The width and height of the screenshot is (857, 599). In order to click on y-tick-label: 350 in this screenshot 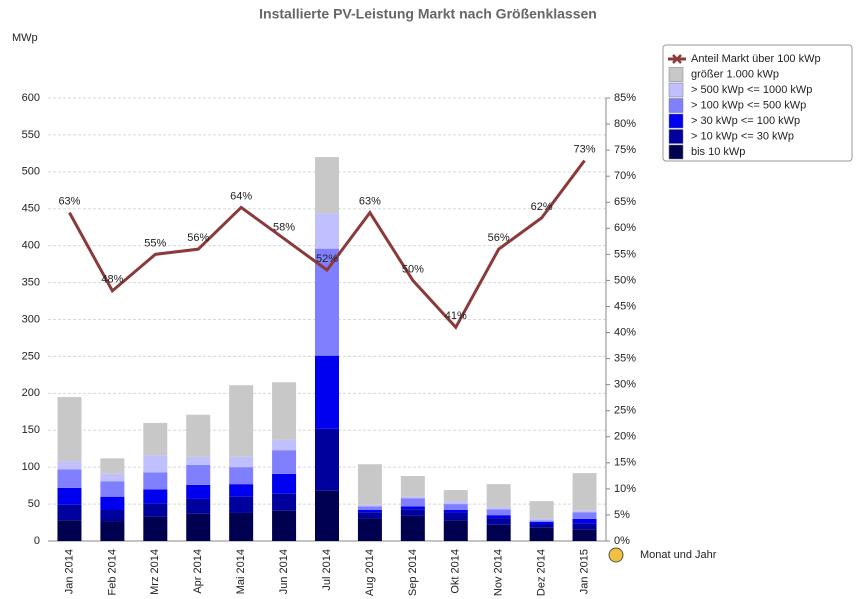, I will do `click(31, 282)`.